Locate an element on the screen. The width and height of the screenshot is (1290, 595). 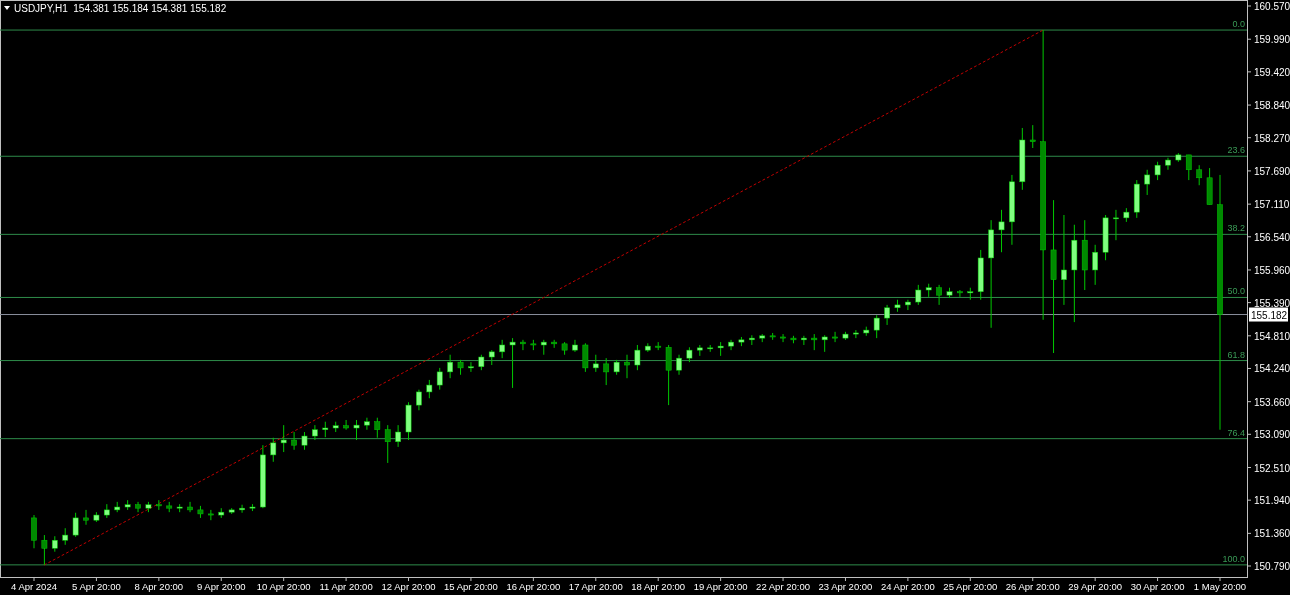
x-tick-label: 10 Apr 20:00 is located at coordinates (283, 586).